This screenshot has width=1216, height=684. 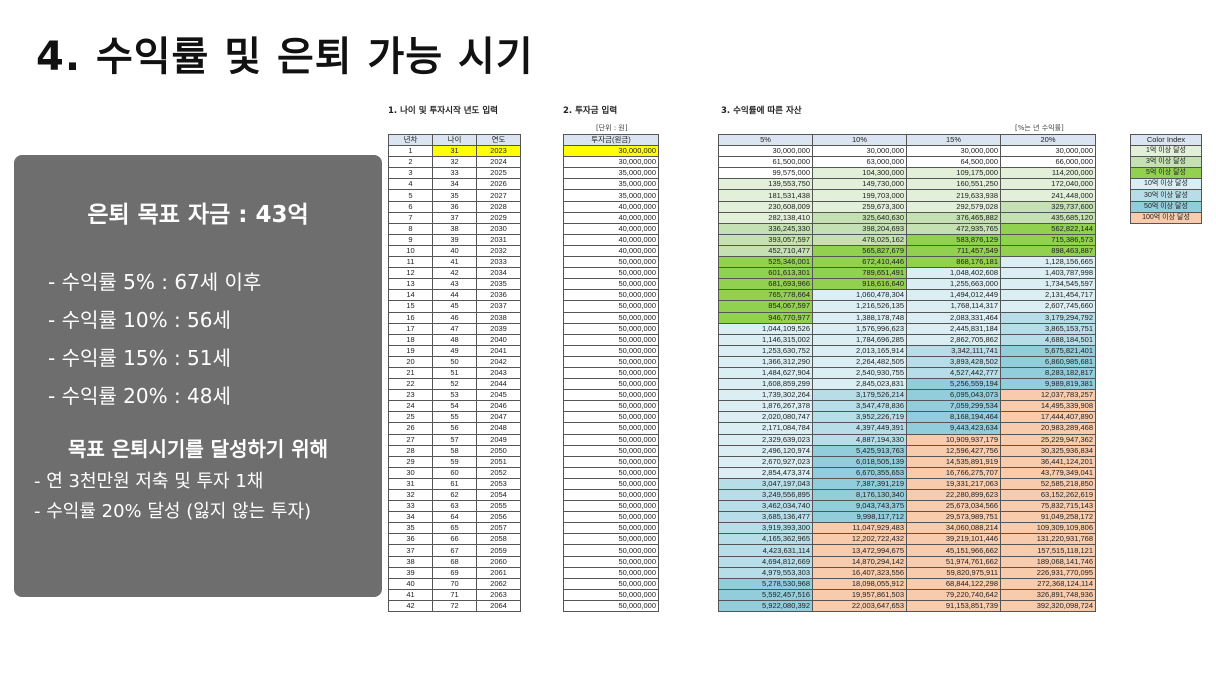 What do you see at coordinates (454, 495) in the screenshot?
I see `age-cell: 62` at bounding box center [454, 495].